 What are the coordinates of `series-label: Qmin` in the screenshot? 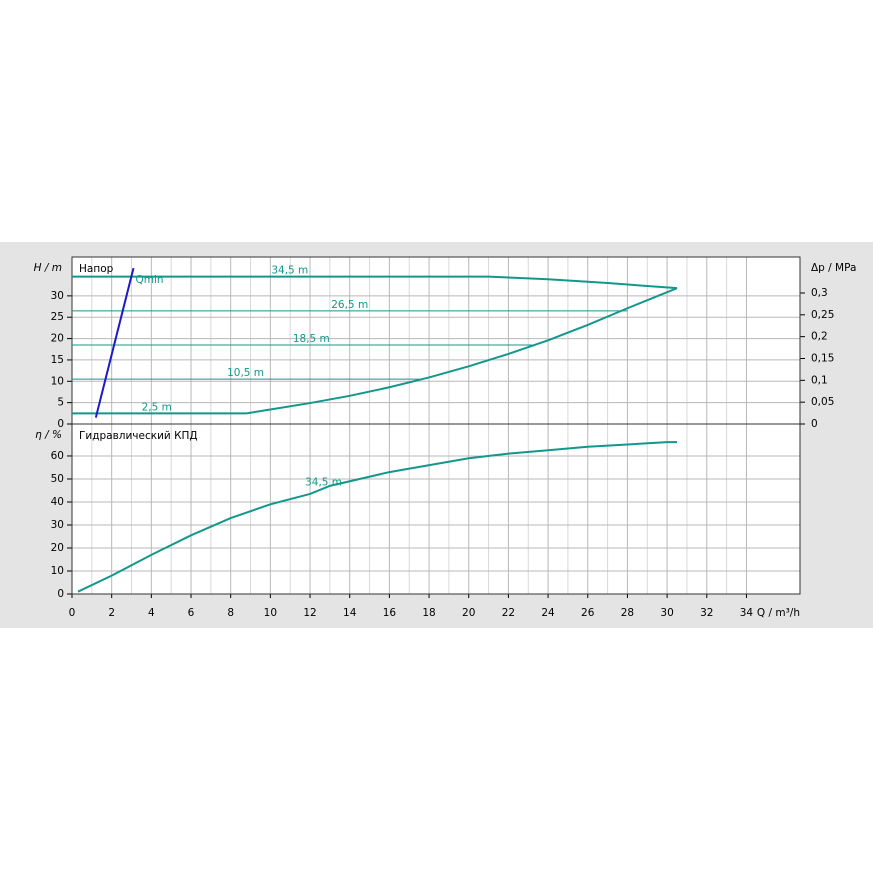 It's located at (149, 280).